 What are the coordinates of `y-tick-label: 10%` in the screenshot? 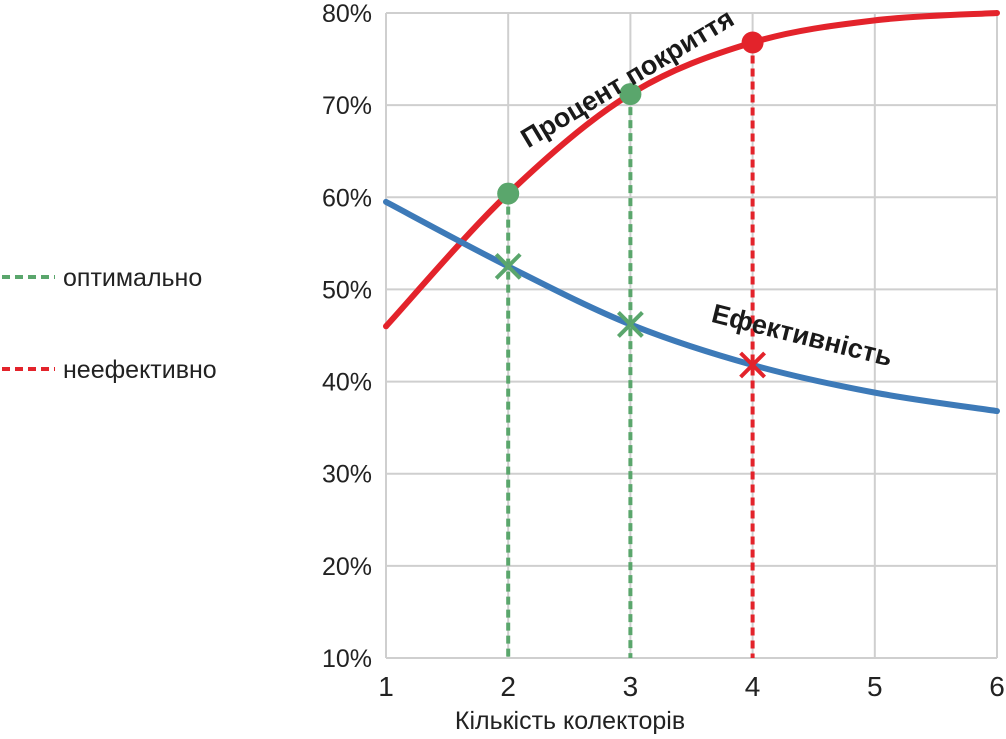 It's located at (347, 659).